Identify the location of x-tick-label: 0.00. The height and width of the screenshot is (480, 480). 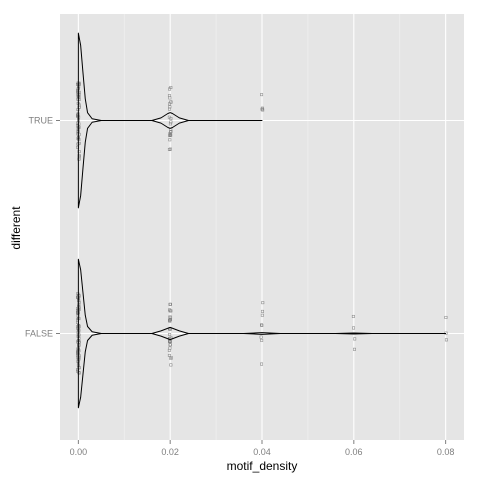
(79, 452).